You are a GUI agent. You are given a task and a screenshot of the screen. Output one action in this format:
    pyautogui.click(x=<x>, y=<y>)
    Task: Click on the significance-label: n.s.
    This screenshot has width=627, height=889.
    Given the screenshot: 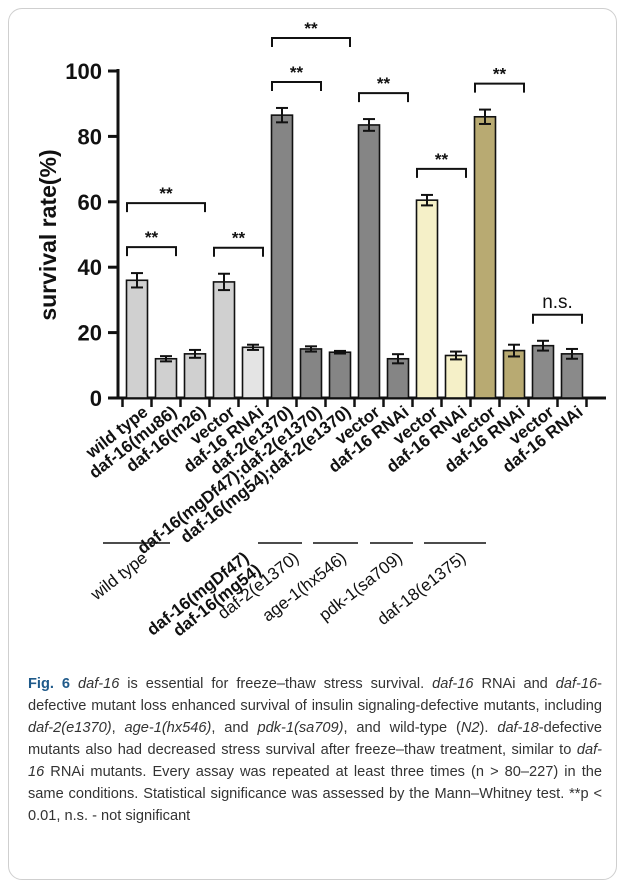 What is the action you would take?
    pyautogui.click(x=557, y=302)
    